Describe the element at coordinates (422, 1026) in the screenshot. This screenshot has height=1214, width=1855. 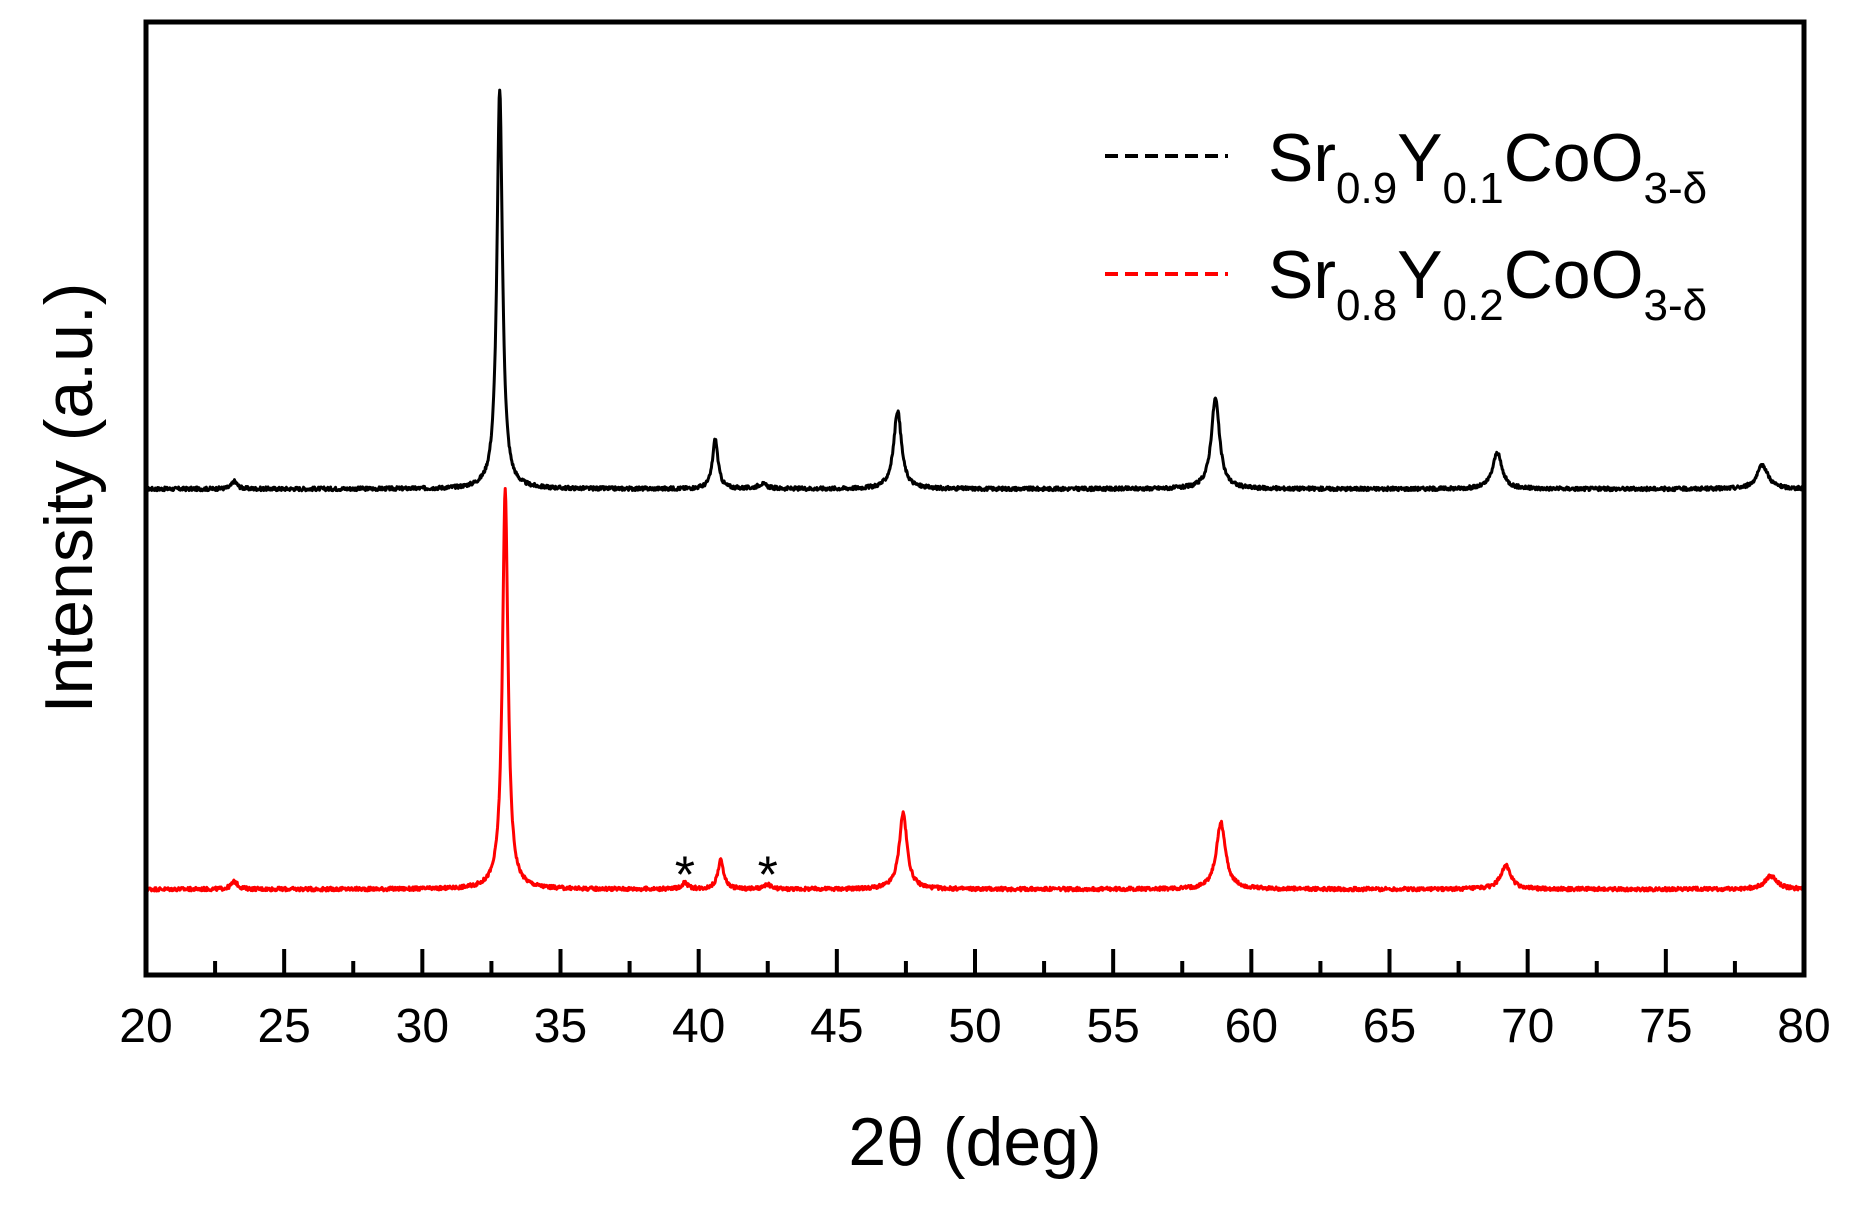
I see `x-tick-label: 30` at that location.